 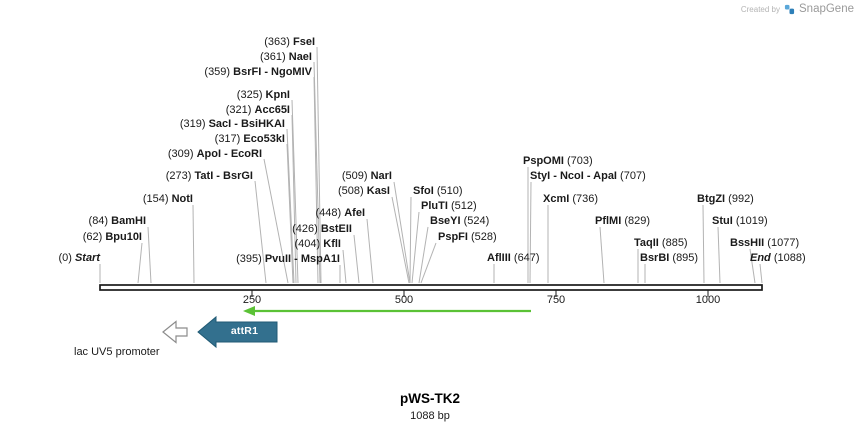 I want to click on restriction-site-label: PspOMI (703), so click(x=558, y=161).